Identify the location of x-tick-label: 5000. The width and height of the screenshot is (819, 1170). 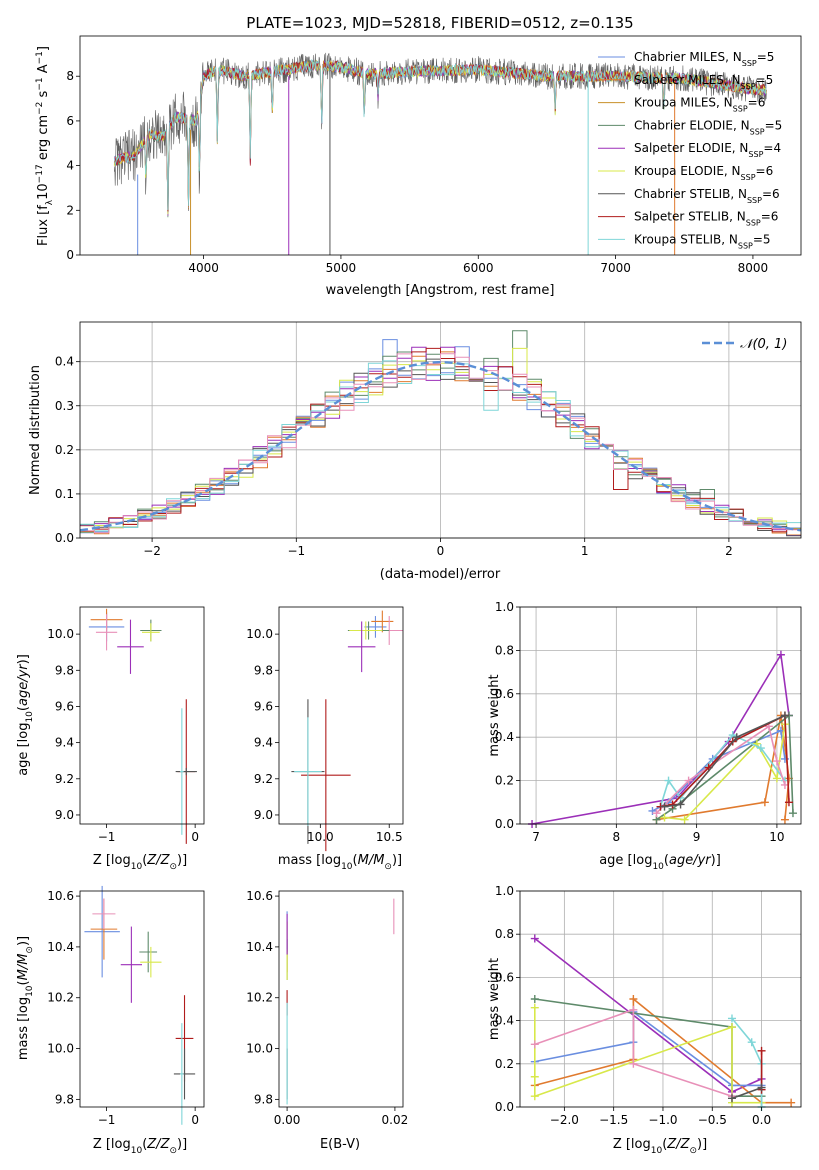
(341, 268).